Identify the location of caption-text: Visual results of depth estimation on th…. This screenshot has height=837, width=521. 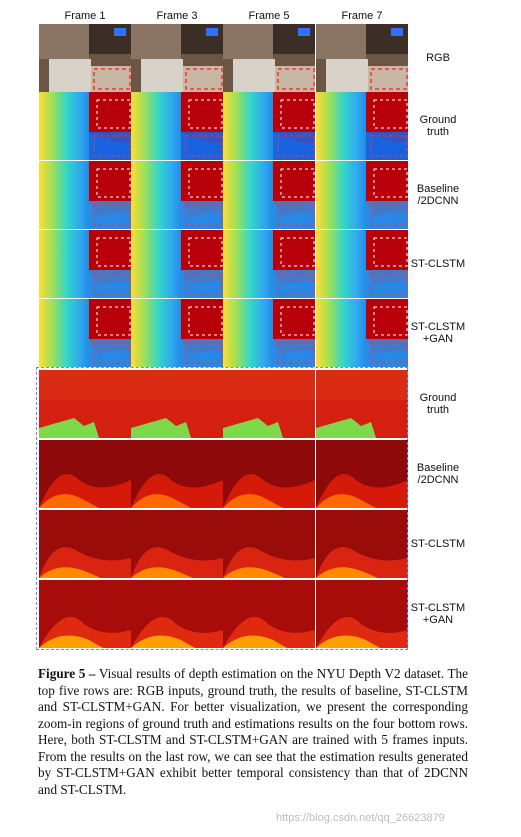
(253, 731).